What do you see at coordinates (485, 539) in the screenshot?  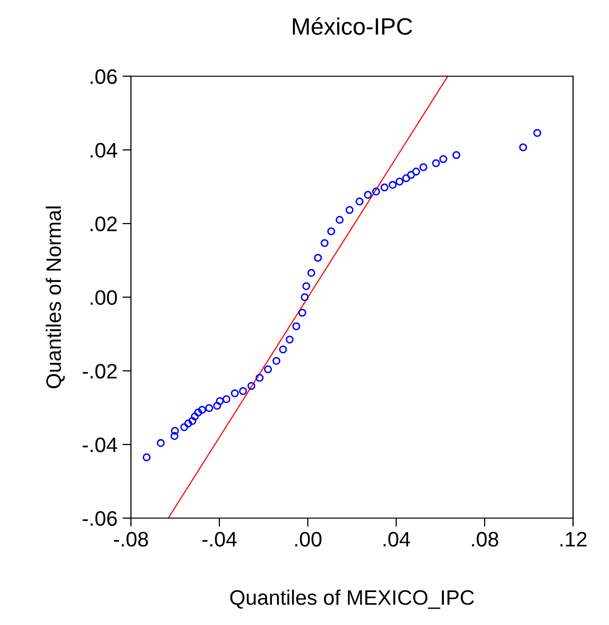 I see `x-tick-label: .08` at bounding box center [485, 539].